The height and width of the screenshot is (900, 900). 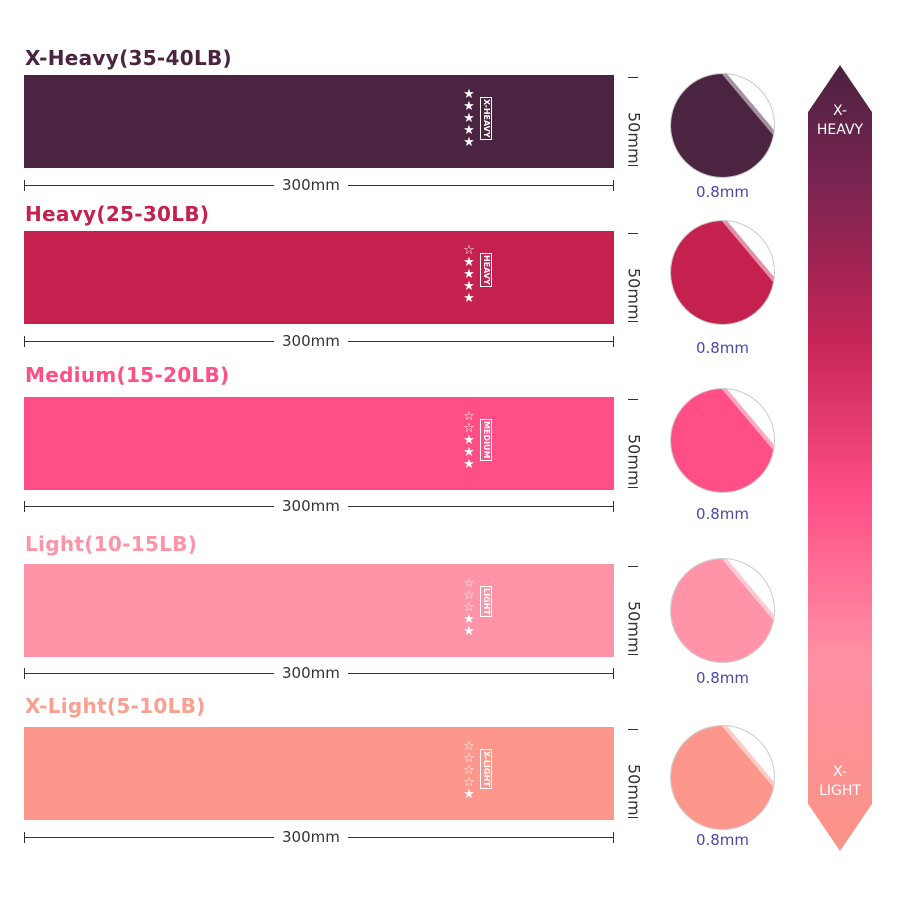 I want to click on band-tag: MEDIUM, so click(x=486, y=440).